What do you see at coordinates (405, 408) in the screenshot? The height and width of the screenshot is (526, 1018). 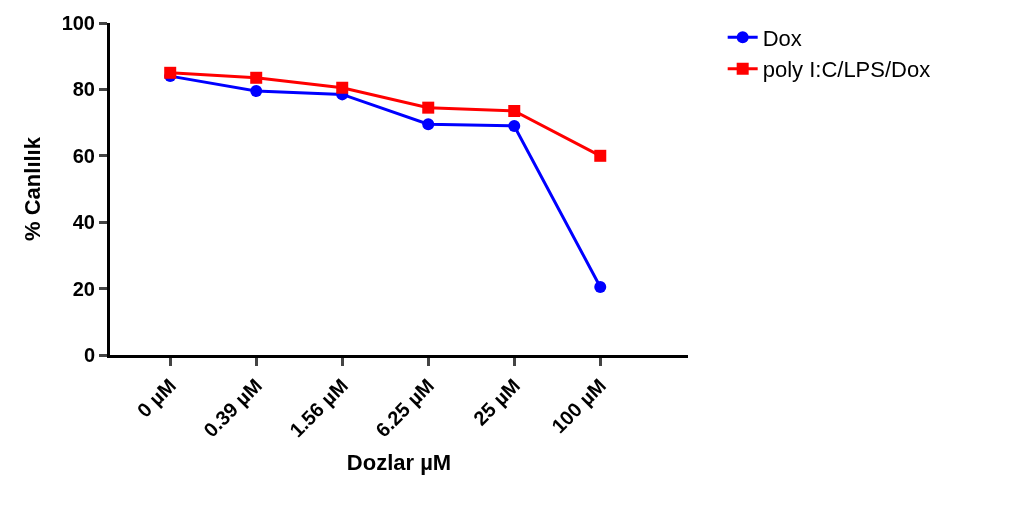 I see `x-tick-label: 6.25 µM` at bounding box center [405, 408].